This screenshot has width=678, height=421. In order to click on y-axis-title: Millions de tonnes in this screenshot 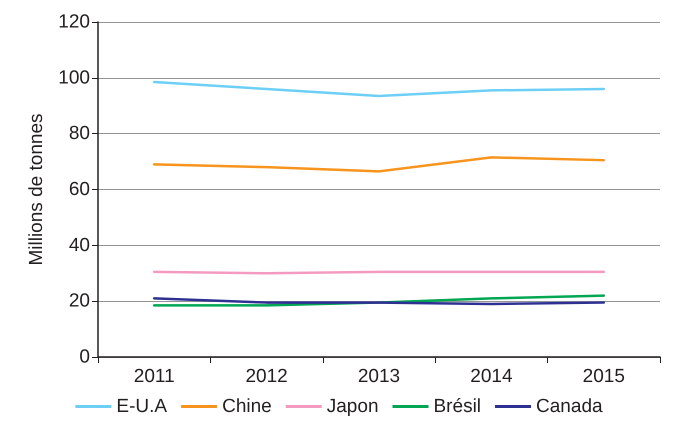, I will do `click(36, 189)`.